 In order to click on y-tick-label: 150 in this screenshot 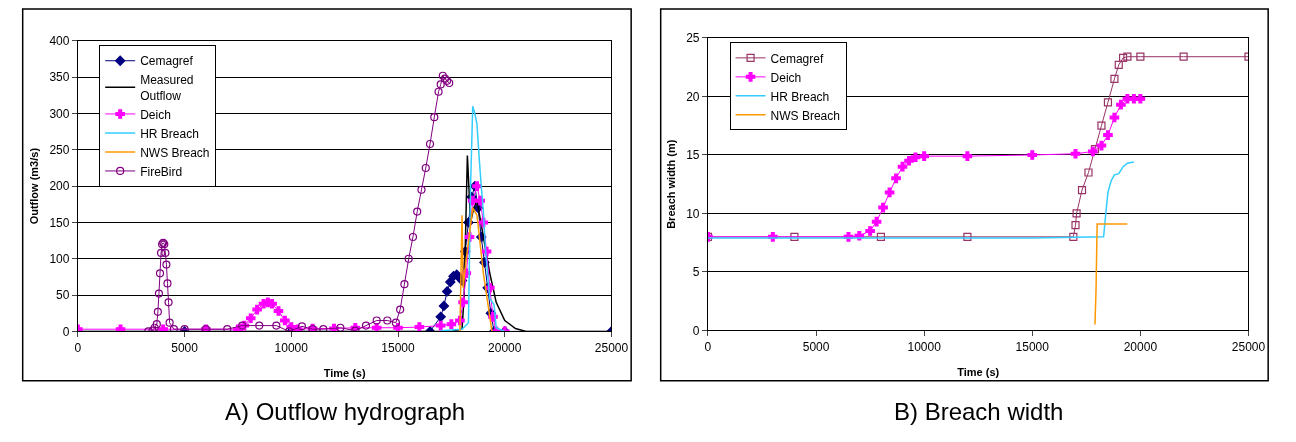, I will do `click(59, 222)`.